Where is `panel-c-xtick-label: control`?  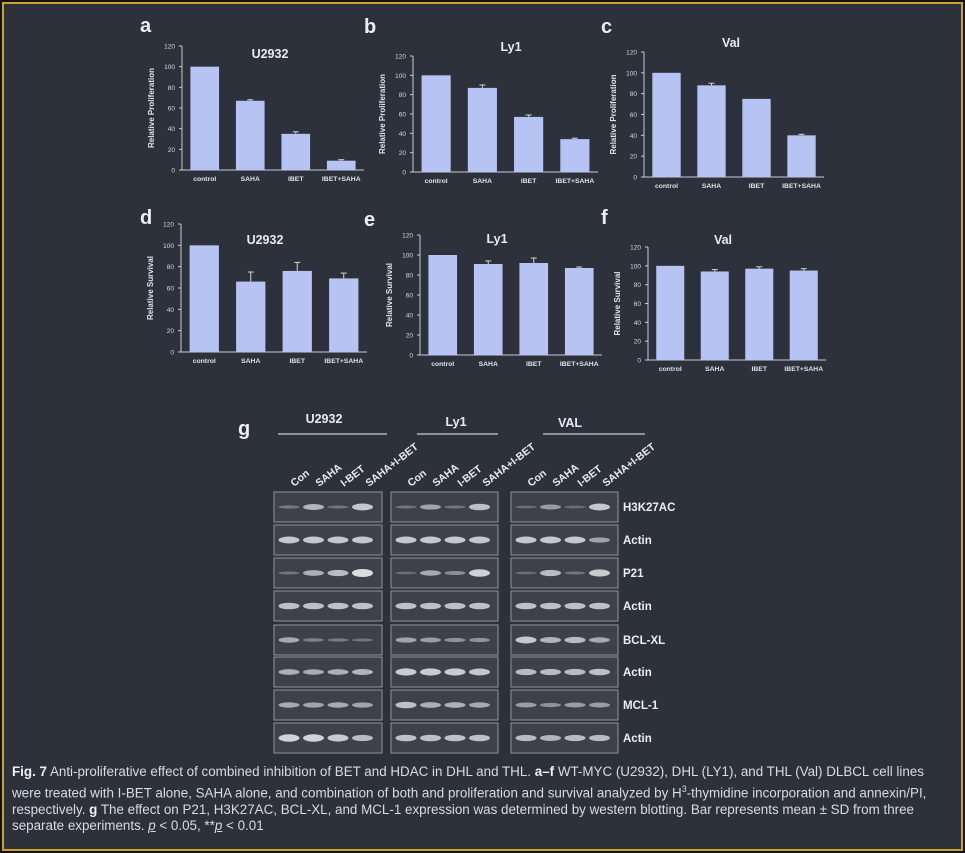
panel-c-xtick-label: control is located at coordinates (666, 186).